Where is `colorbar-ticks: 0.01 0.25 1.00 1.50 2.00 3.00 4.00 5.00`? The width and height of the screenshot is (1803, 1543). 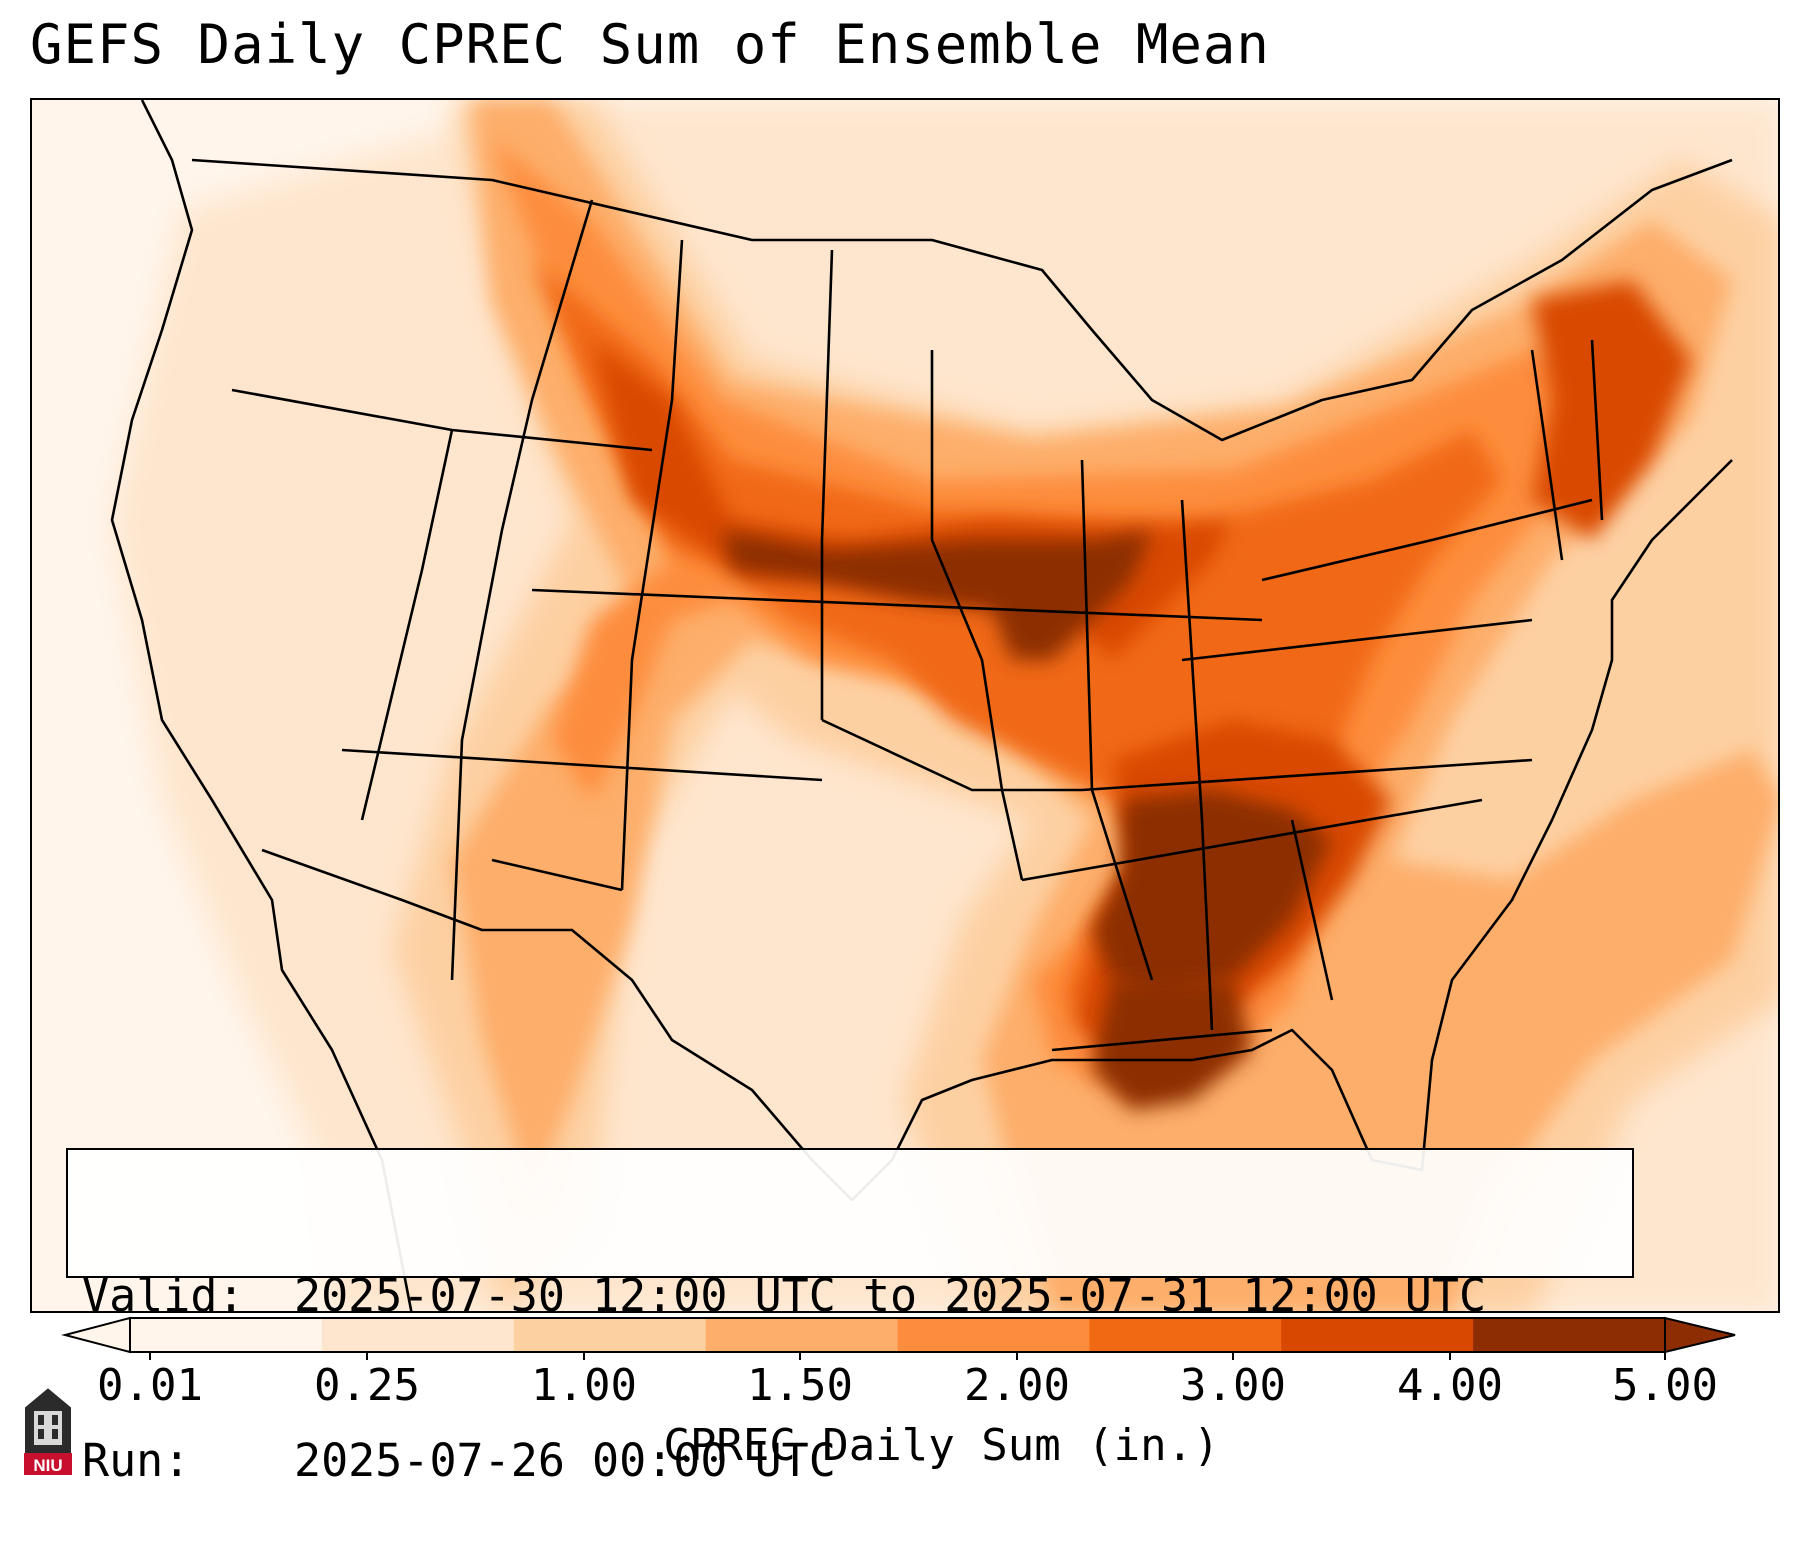
colorbar-ticks: 0.01 0.25 1.00 1.50 2.00 3.00 4.00 5.00 is located at coordinates (901, 1386).